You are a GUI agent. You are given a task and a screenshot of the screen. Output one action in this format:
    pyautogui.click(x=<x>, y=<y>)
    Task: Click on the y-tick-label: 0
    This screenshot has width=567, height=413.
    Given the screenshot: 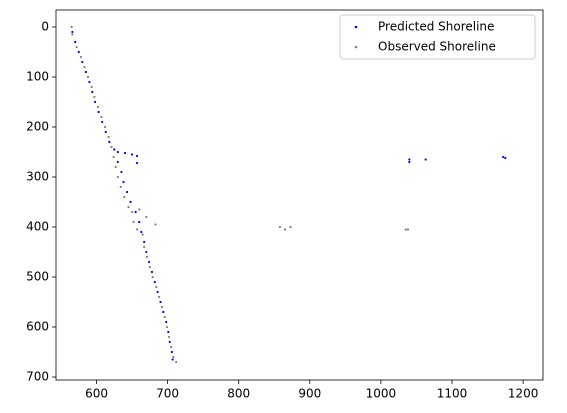 What is the action you would take?
    pyautogui.click(x=45, y=27)
    